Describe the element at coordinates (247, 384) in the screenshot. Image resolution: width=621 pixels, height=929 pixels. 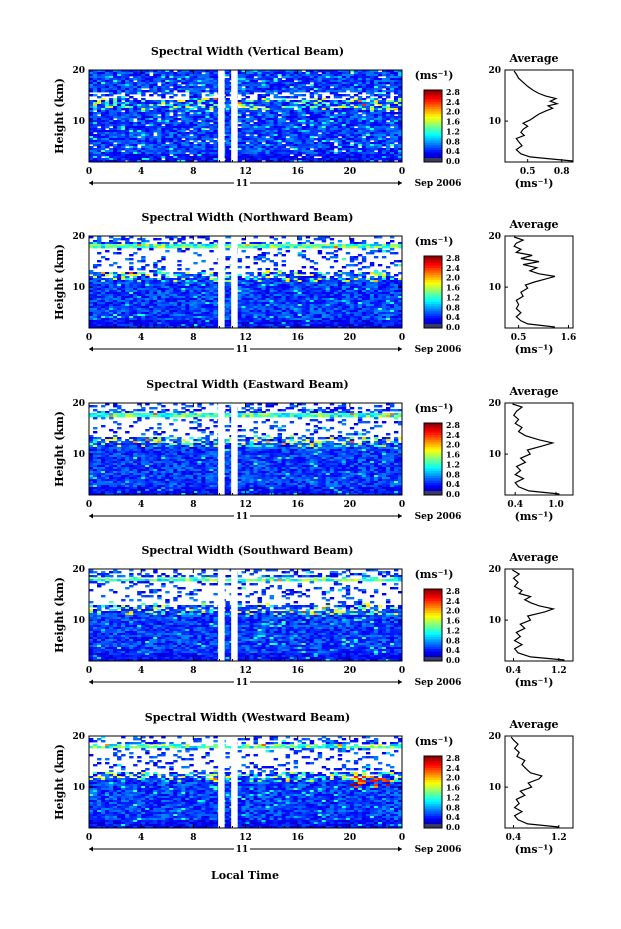
I see `panel-title: Spectral Width (Eastward Beam)` at that location.